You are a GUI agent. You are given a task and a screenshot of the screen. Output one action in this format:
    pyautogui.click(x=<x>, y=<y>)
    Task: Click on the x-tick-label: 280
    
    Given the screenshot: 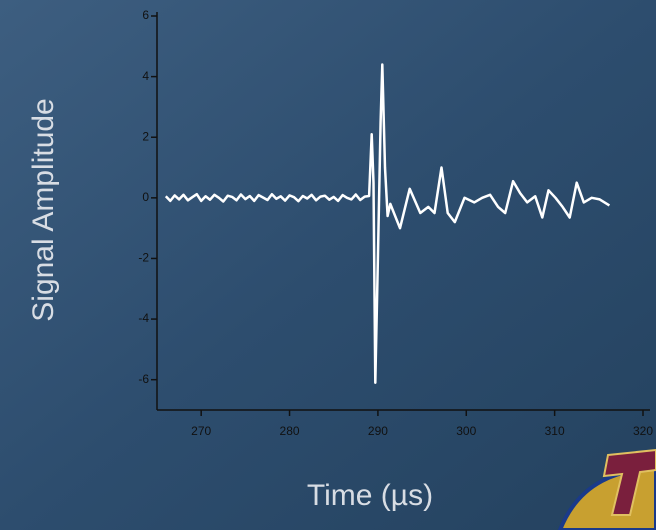 What is the action you would take?
    pyautogui.click(x=290, y=431)
    